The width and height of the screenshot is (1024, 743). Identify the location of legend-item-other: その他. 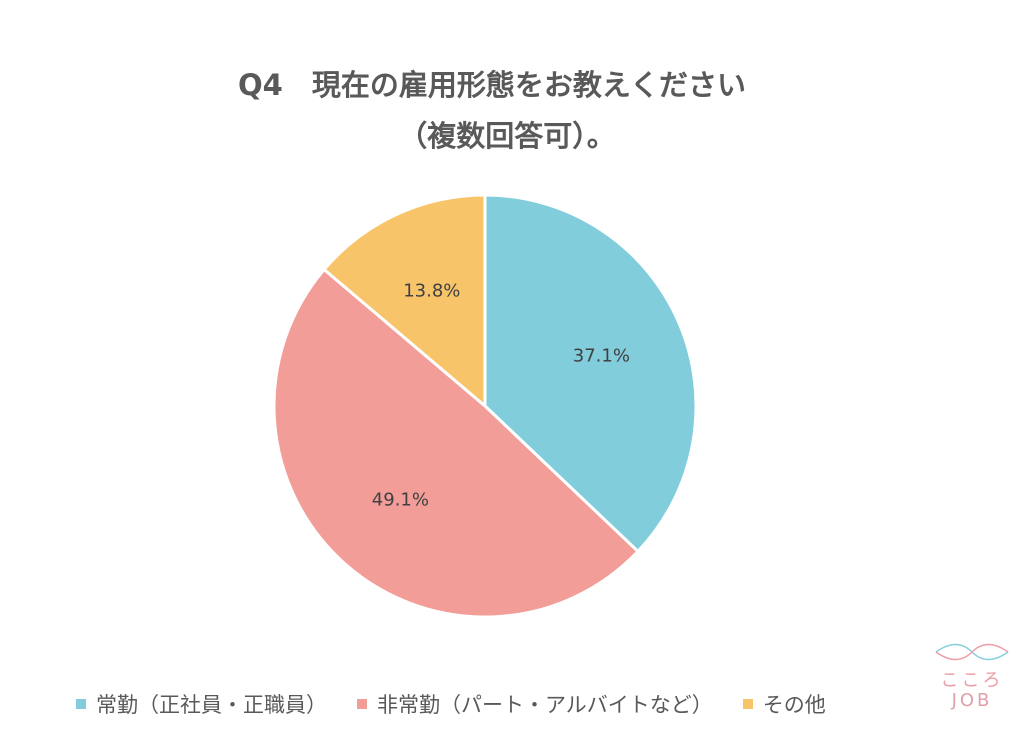
(784, 704).